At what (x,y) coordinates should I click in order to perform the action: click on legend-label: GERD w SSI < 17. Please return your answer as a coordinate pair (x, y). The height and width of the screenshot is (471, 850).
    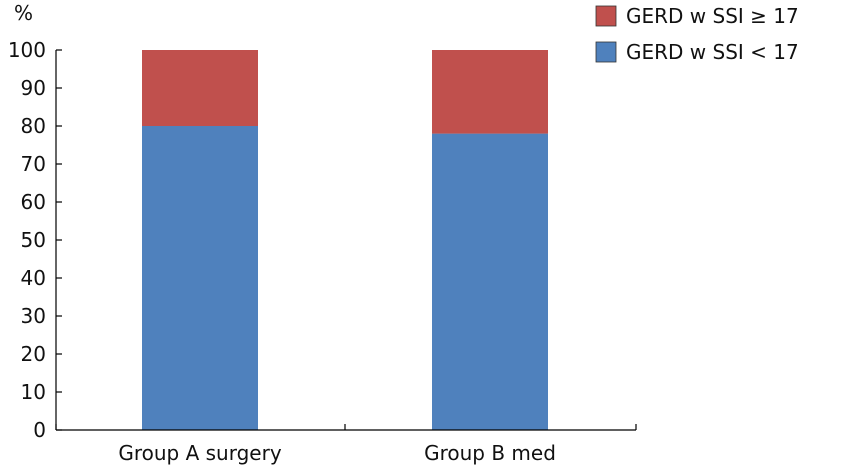
    Looking at the image, I should click on (712, 52).